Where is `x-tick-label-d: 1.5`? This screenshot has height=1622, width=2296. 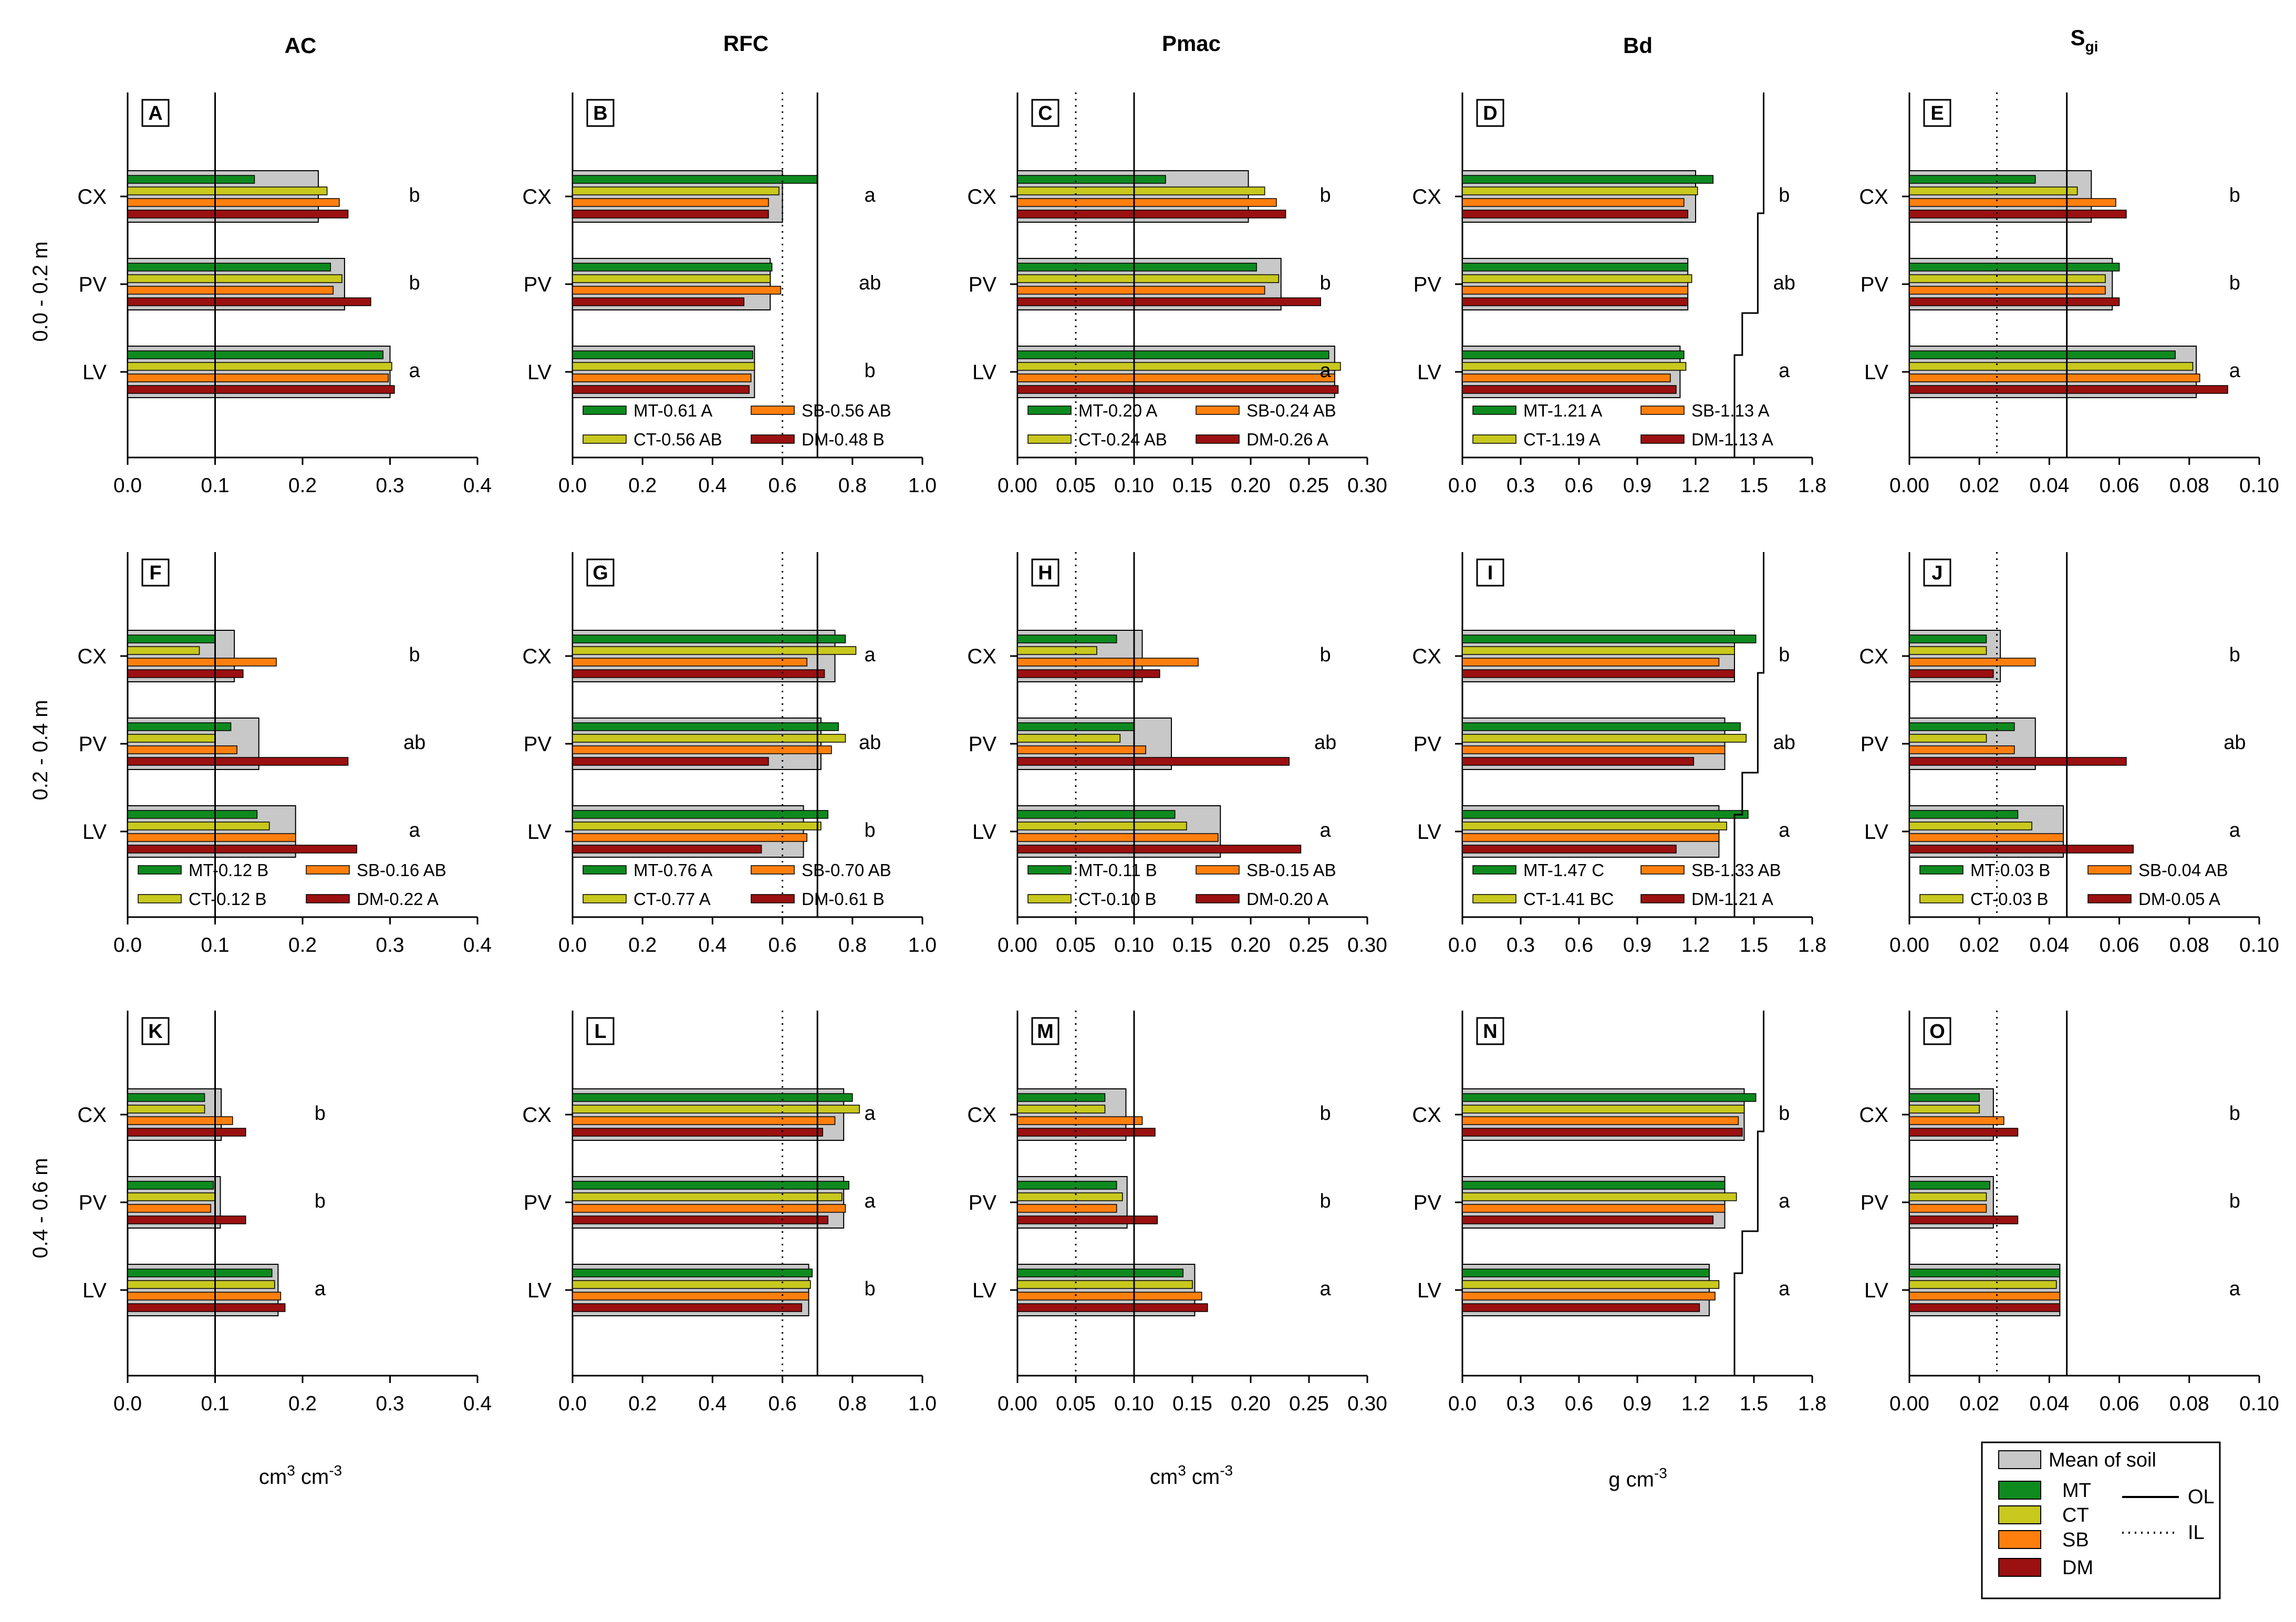 x-tick-label-d: 1.5 is located at coordinates (1754, 485).